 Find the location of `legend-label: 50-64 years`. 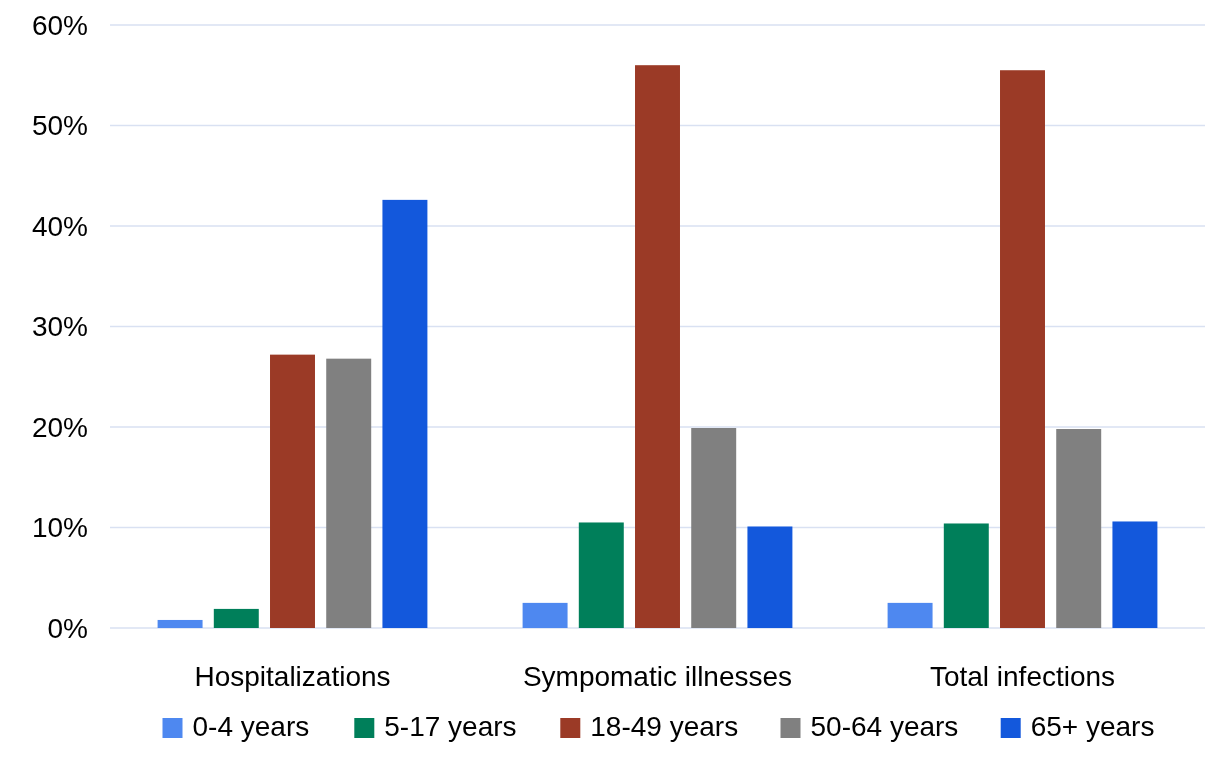

legend-label: 50-64 years is located at coordinates (884, 726).